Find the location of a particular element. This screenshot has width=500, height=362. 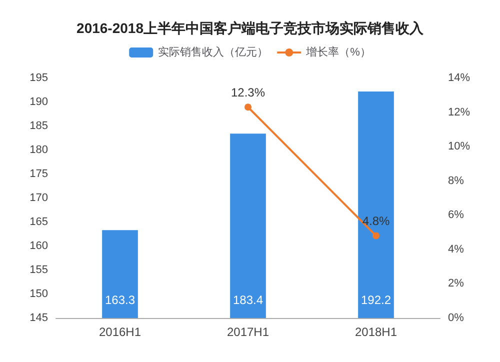

data-label: 183.4 is located at coordinates (248, 300).